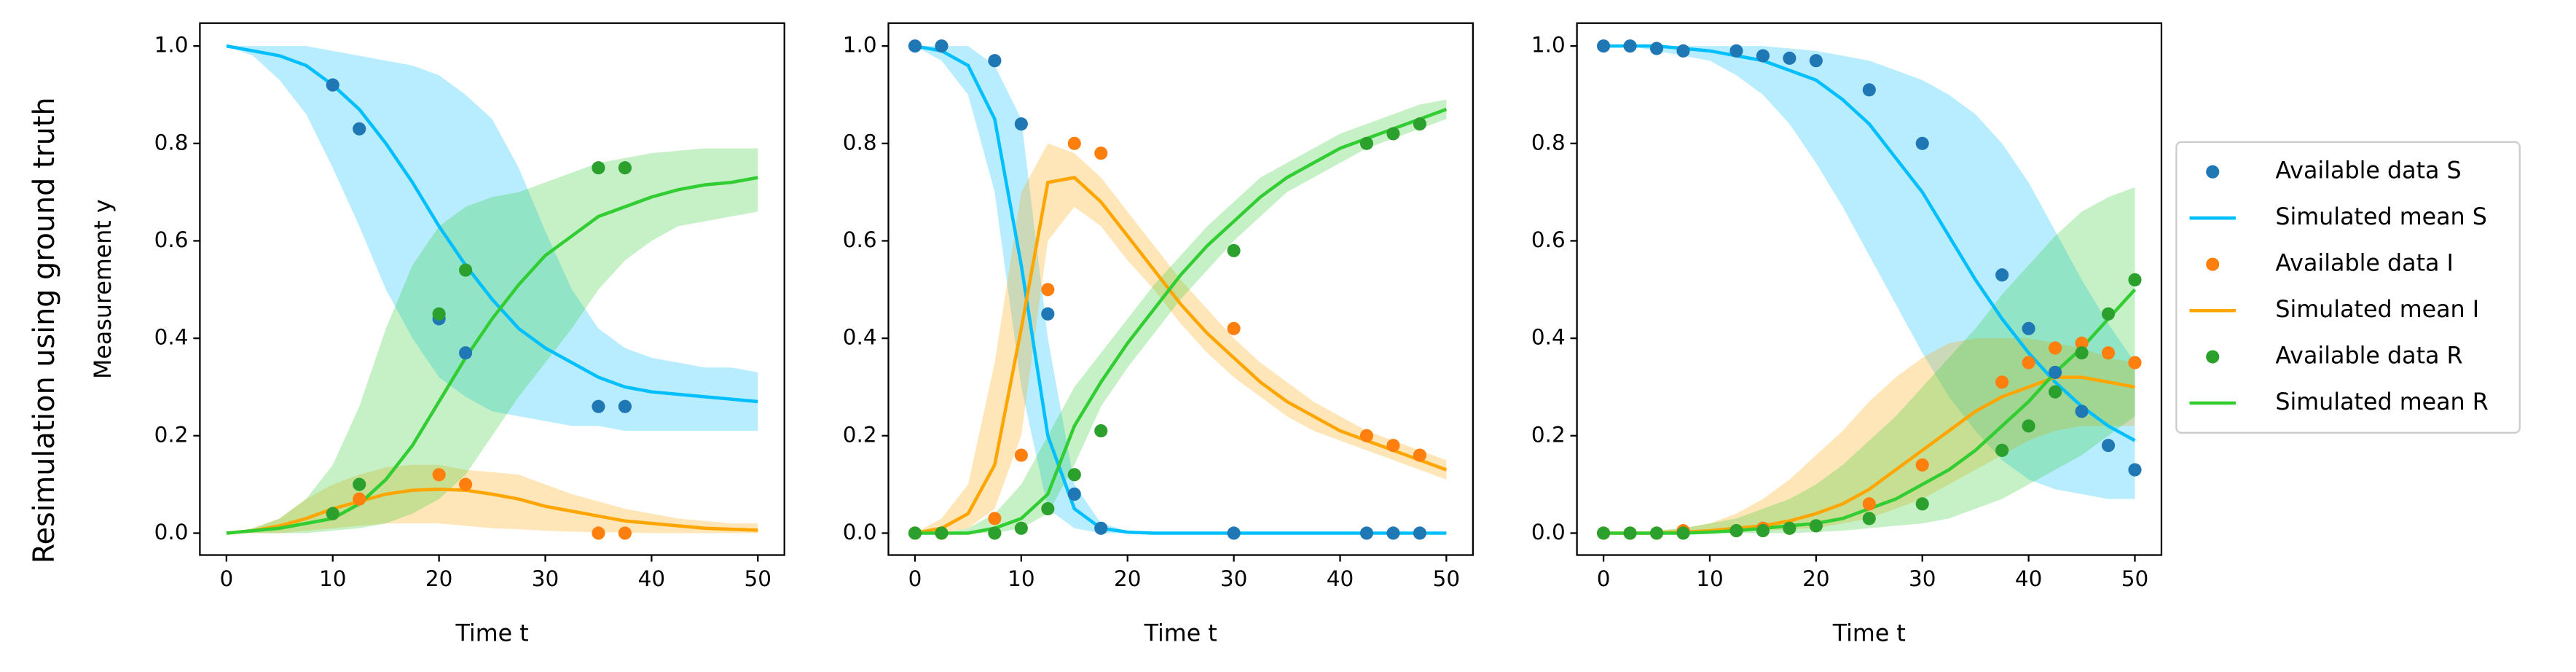 The image size is (2576, 672). What do you see at coordinates (2348, 287) in the screenshot?
I see `legend-box` at bounding box center [2348, 287].